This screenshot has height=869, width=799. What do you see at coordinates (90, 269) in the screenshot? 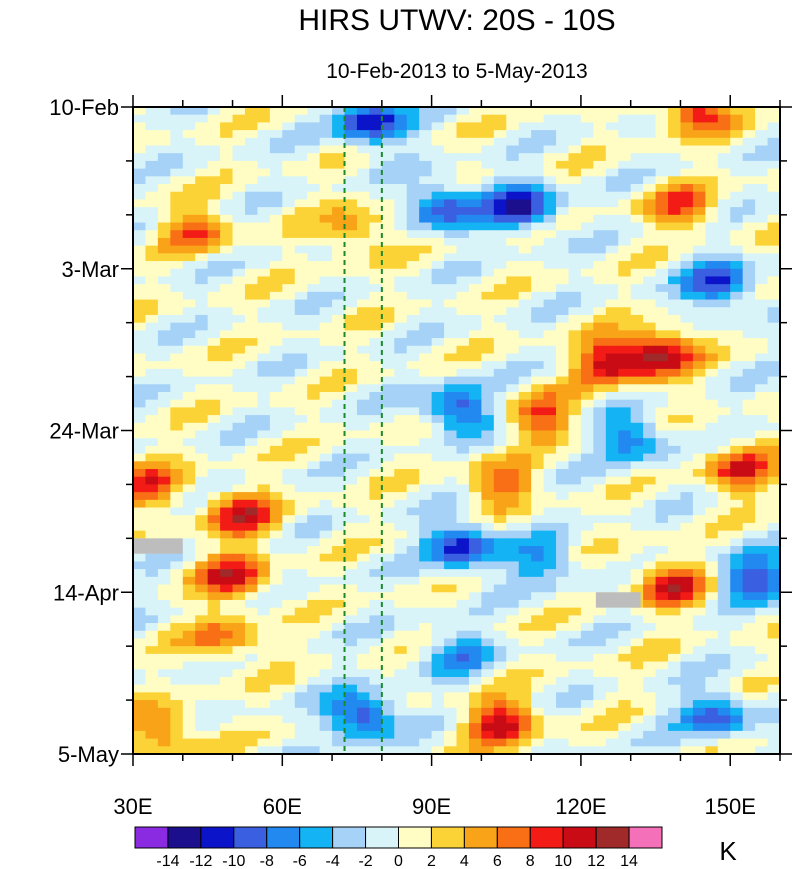
I see `y-tick-label: 3-Mar` at bounding box center [90, 269].